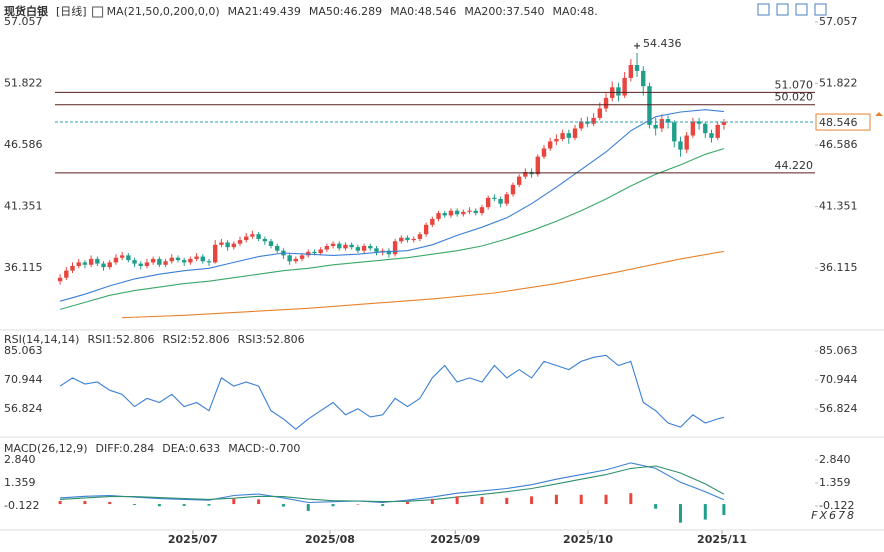 The height and width of the screenshot is (552, 884). Describe the element at coordinates (23, 350) in the screenshot. I see `y-tick-label-left: 85.063` at that location.